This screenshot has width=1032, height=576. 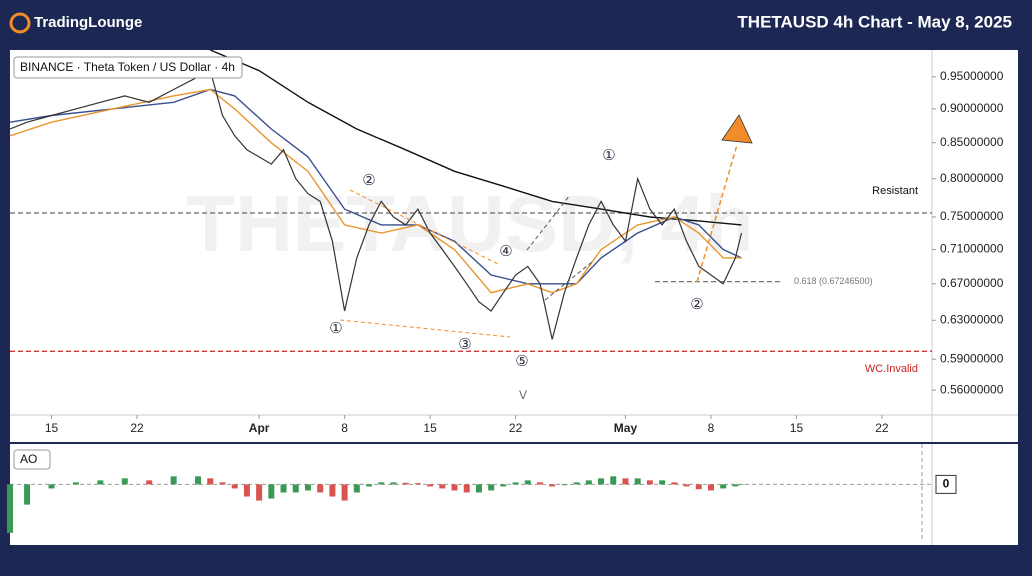 What do you see at coordinates (891, 369) in the screenshot?
I see `level-label: WC.Invalid` at bounding box center [891, 369].